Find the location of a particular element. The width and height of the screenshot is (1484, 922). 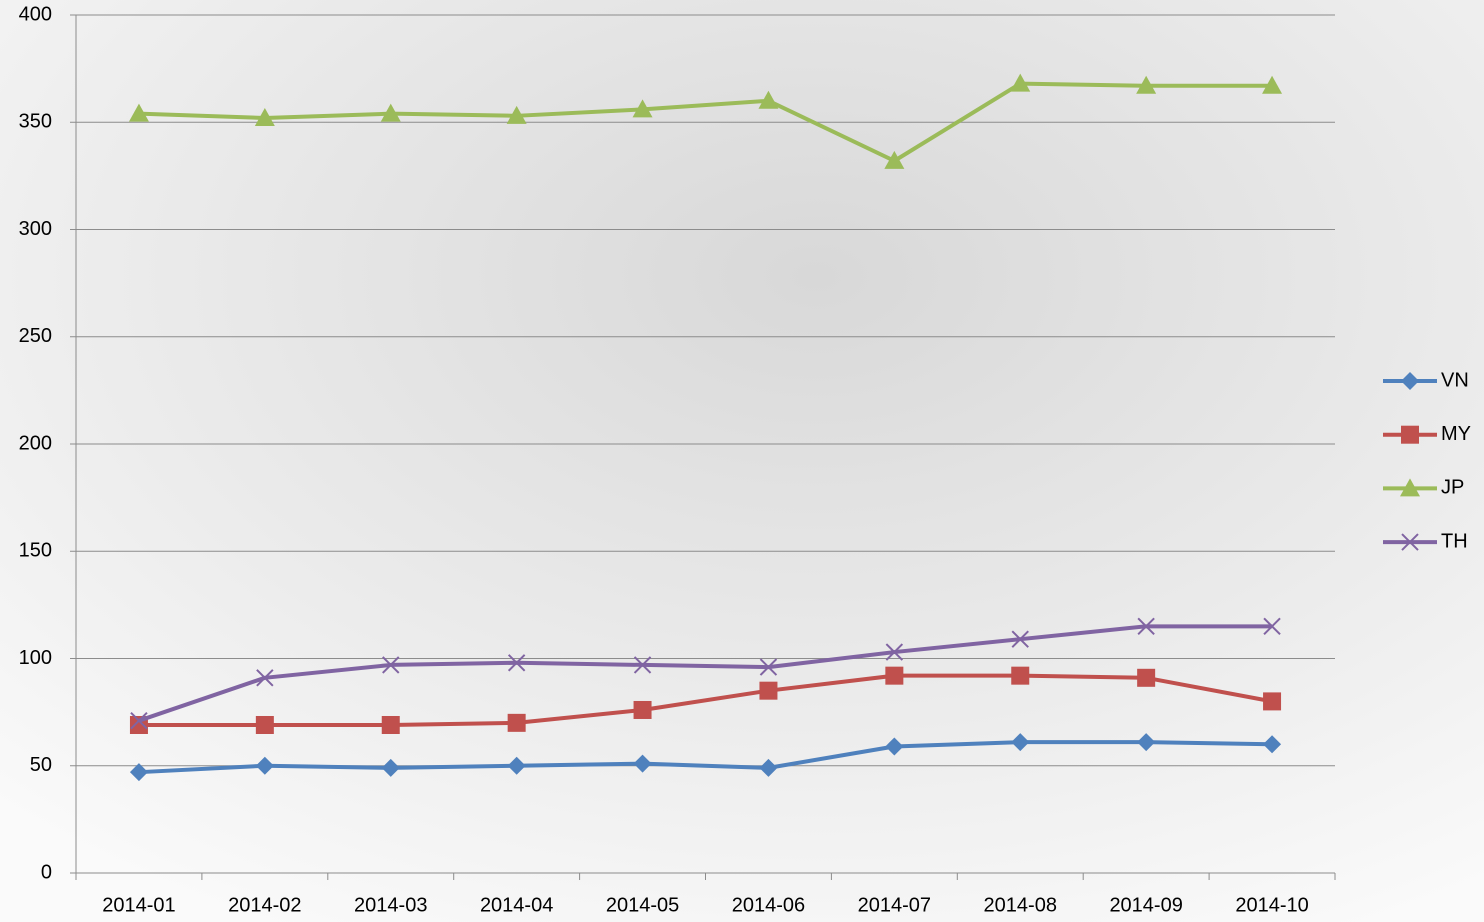

x-tick-label: 2014-06 is located at coordinates (768, 905).